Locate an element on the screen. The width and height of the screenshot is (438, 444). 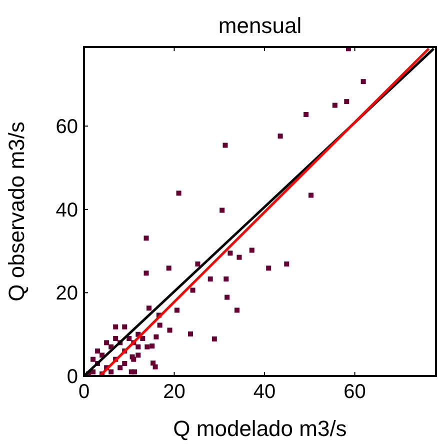
y-tick-label: 0 is located at coordinates (72, 377).